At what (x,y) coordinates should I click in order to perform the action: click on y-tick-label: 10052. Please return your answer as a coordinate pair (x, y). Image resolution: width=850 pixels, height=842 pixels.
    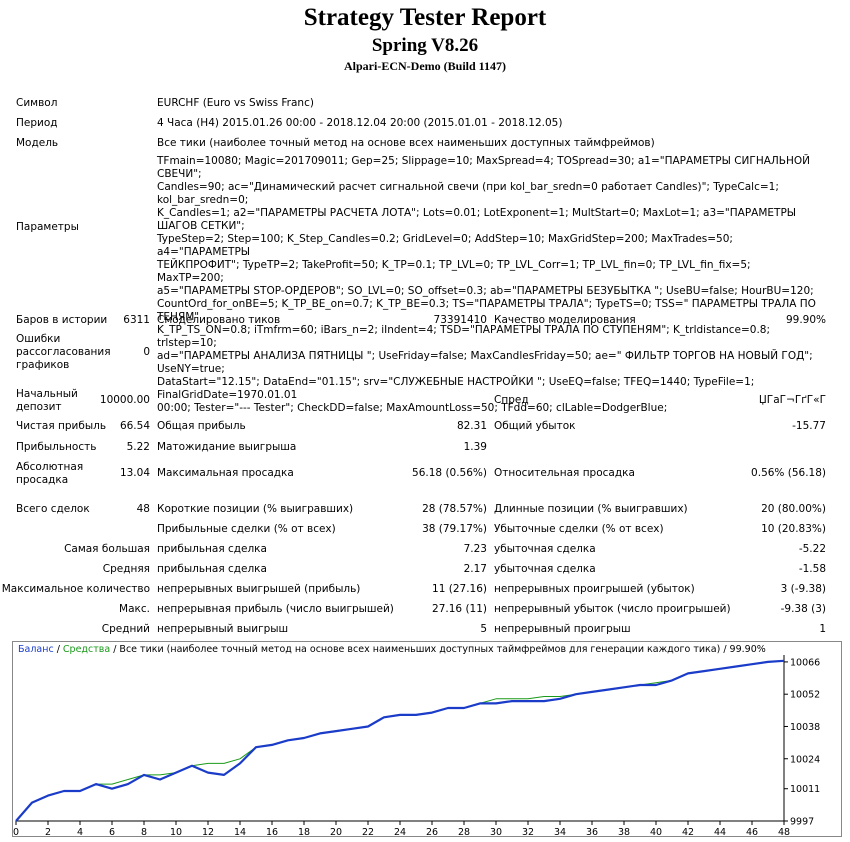
    Looking at the image, I should click on (805, 695).